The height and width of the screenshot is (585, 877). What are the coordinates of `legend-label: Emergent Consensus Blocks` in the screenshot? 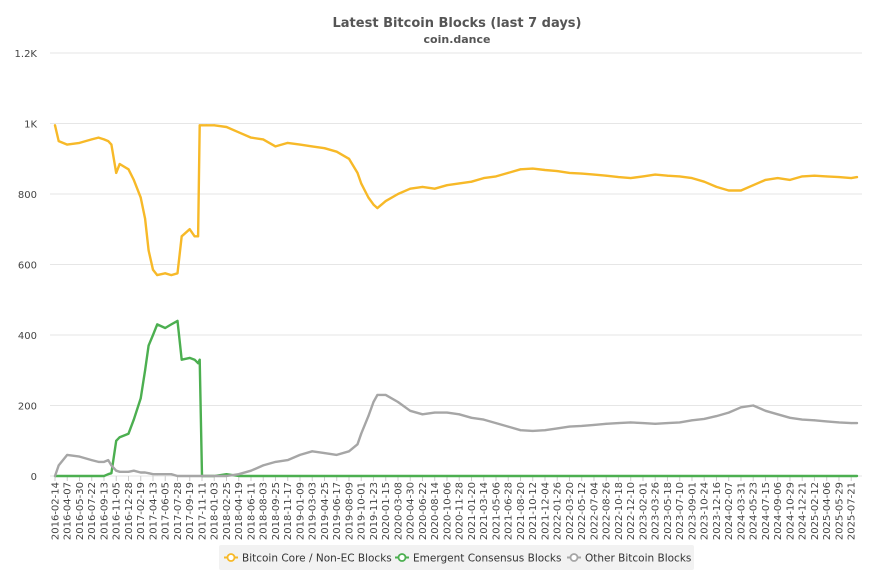 It's located at (487, 559).